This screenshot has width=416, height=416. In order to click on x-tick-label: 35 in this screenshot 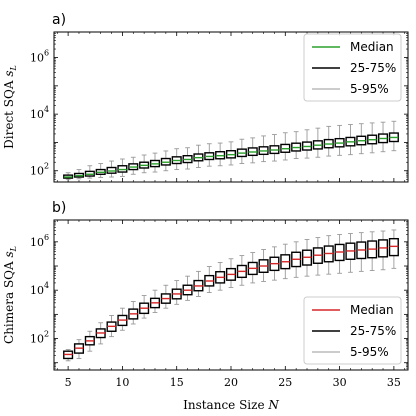, I will do `click(394, 382)`.